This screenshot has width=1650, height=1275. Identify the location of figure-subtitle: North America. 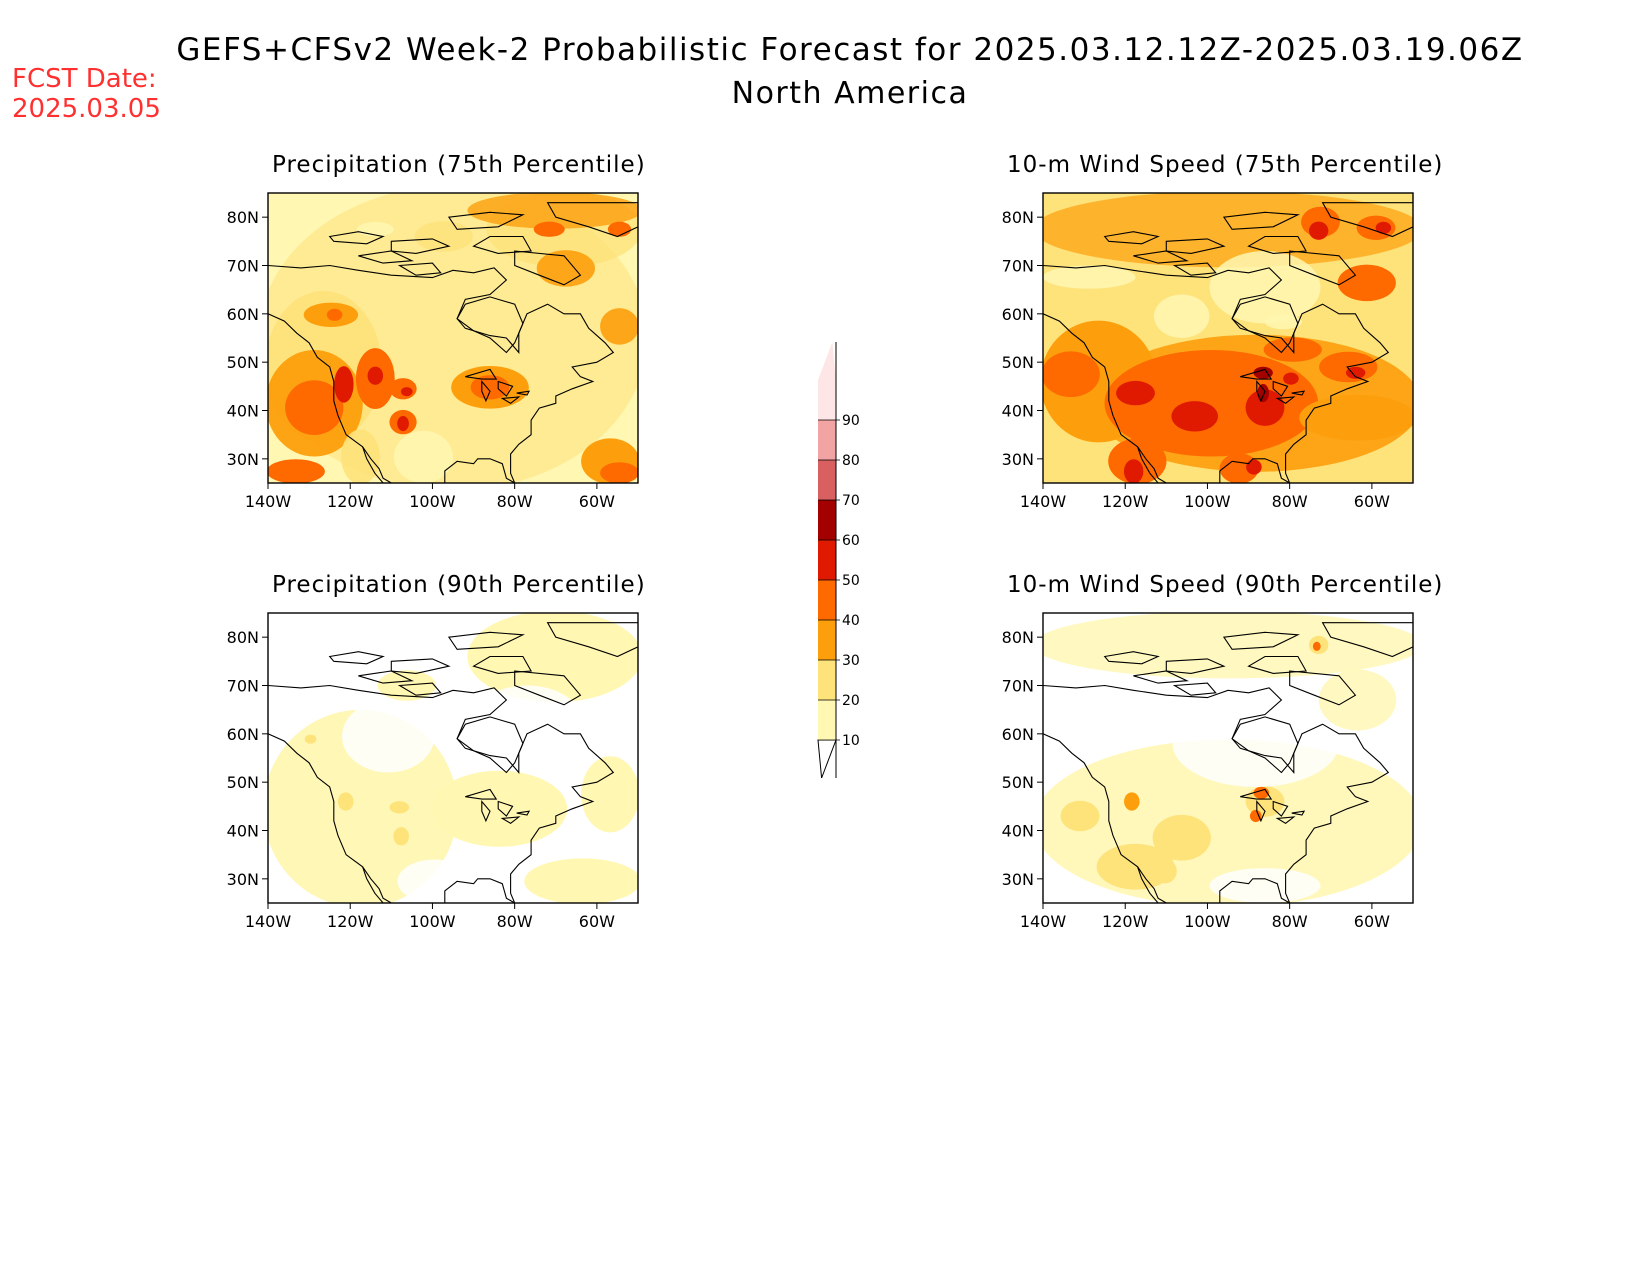
(850, 93).